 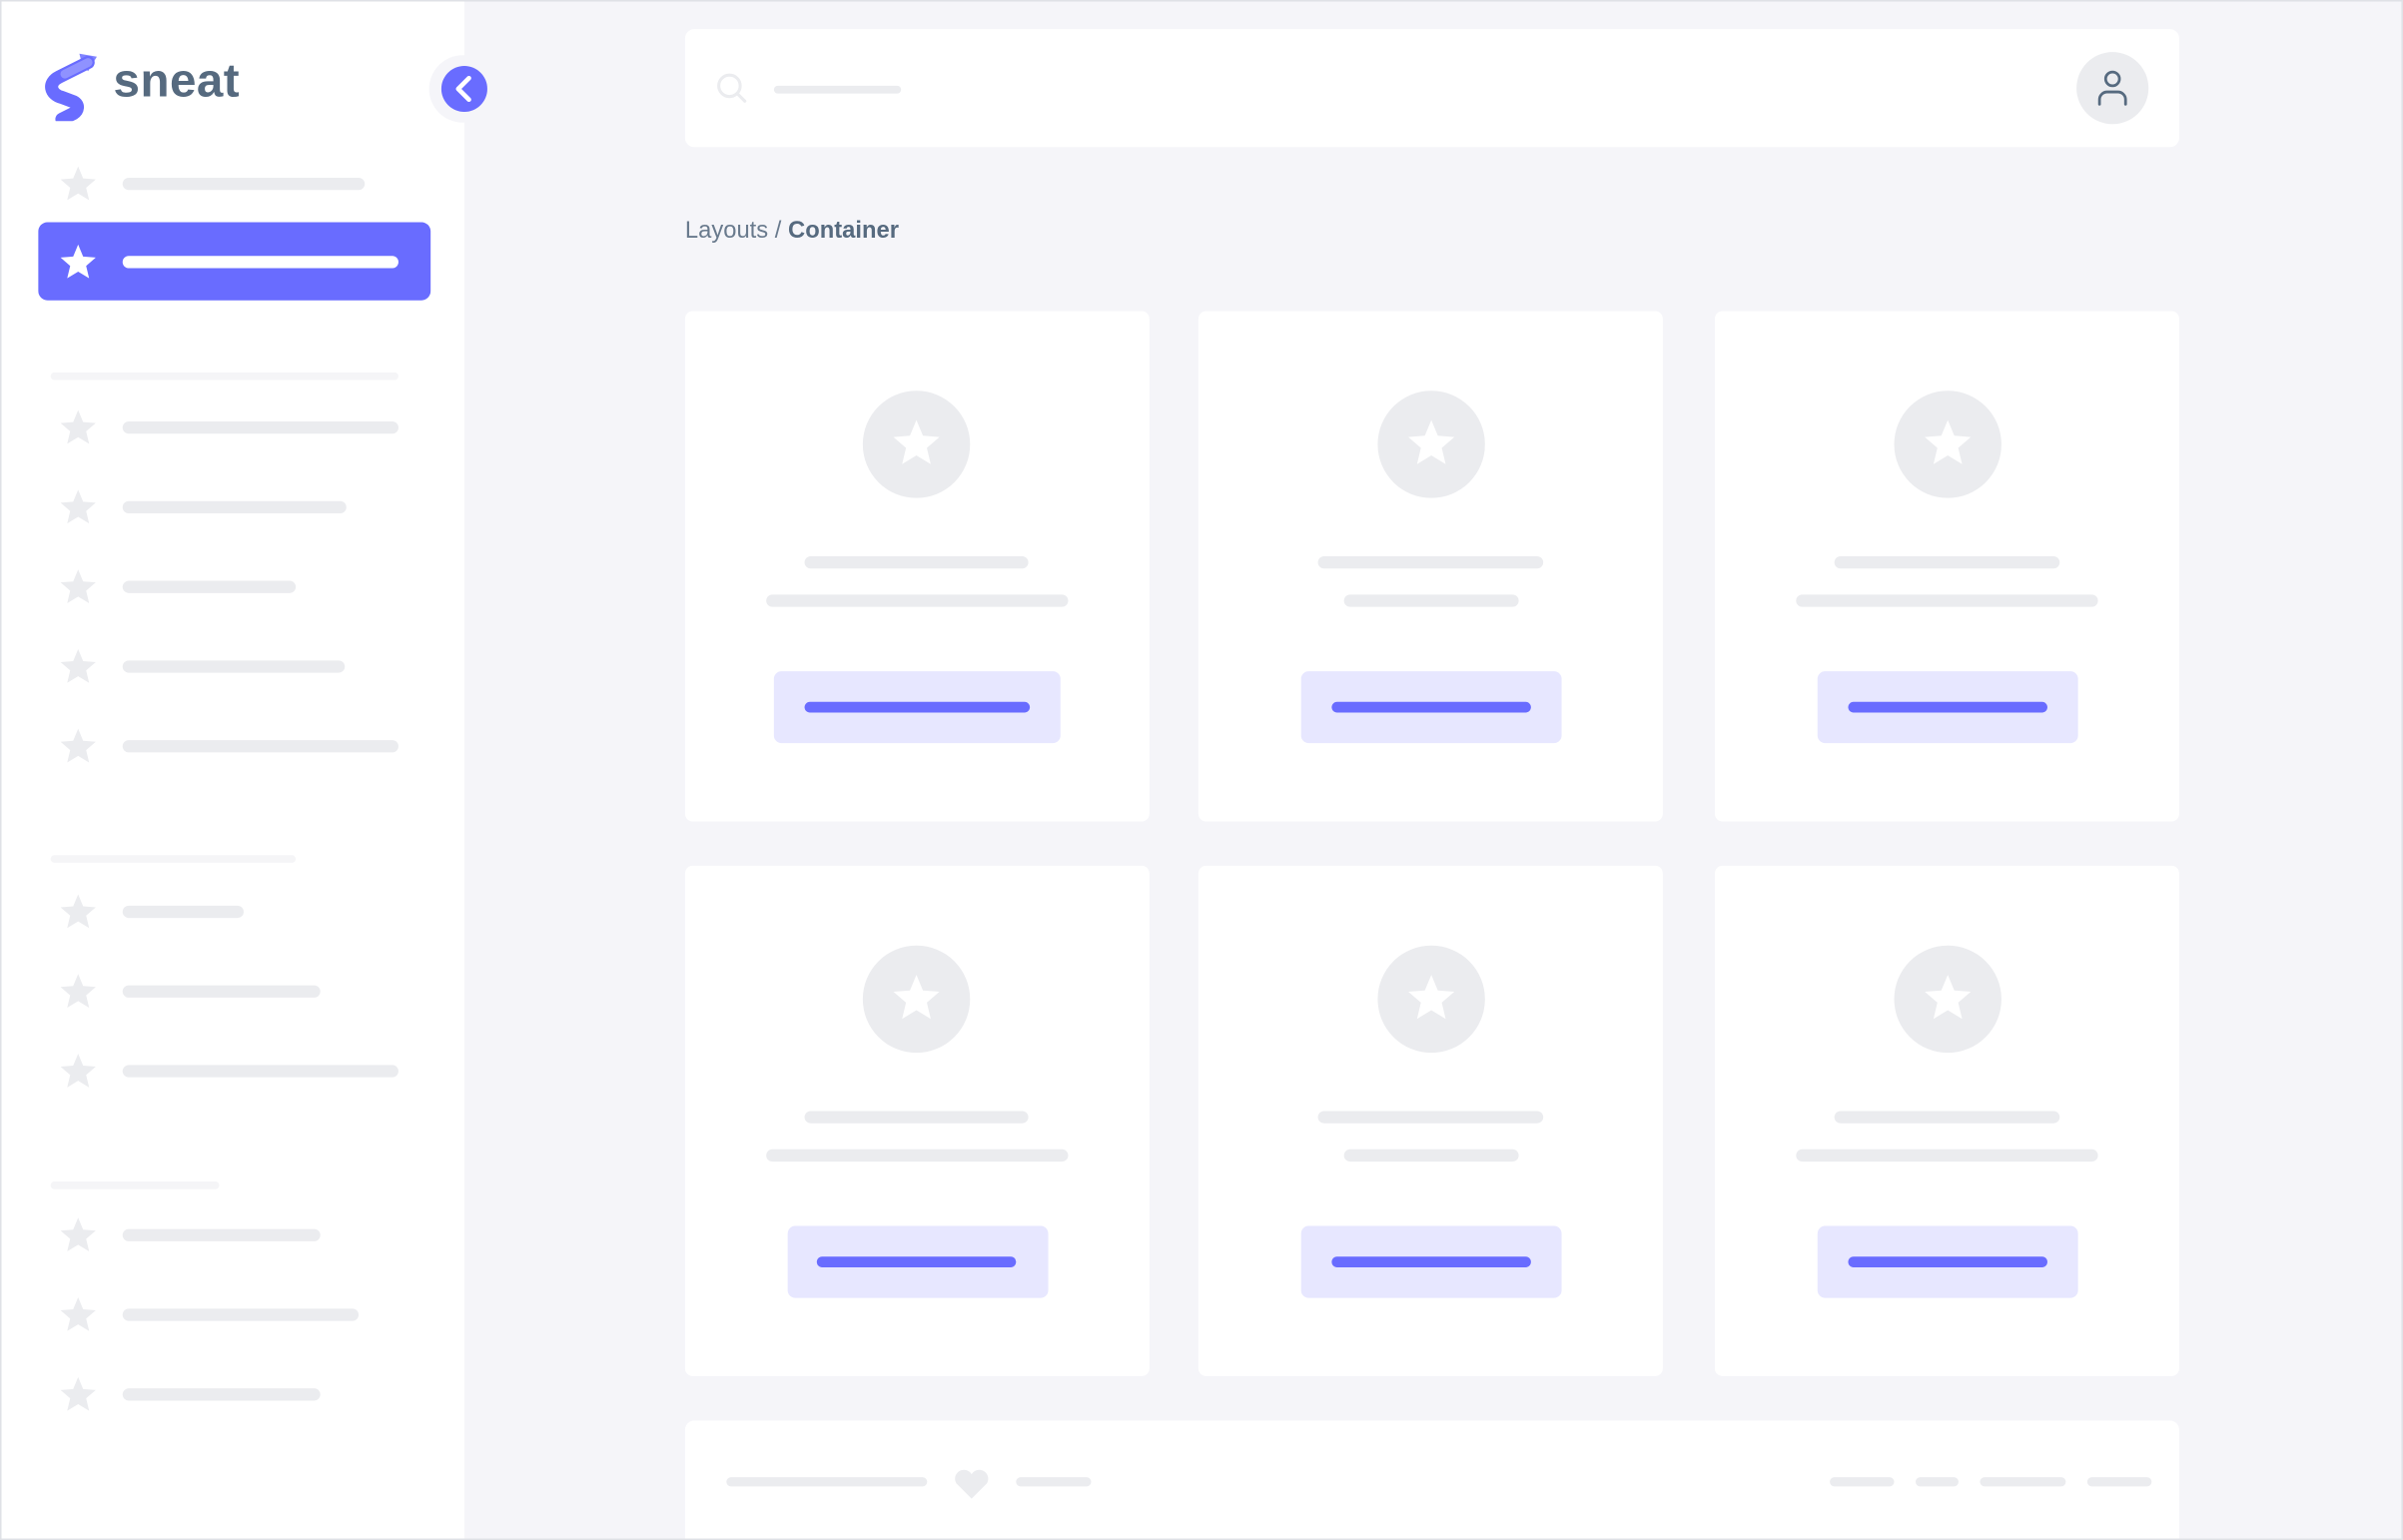 What do you see at coordinates (726, 230) in the screenshot?
I see `breadcrumb-parent: Layouts` at bounding box center [726, 230].